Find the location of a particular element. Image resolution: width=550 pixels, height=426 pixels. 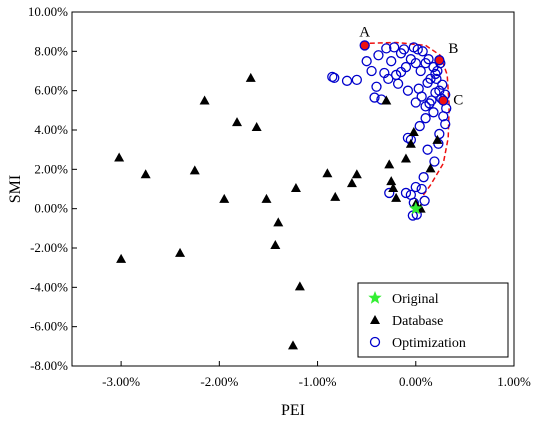

y-tick-label: 0.00% is located at coordinates (51, 208).